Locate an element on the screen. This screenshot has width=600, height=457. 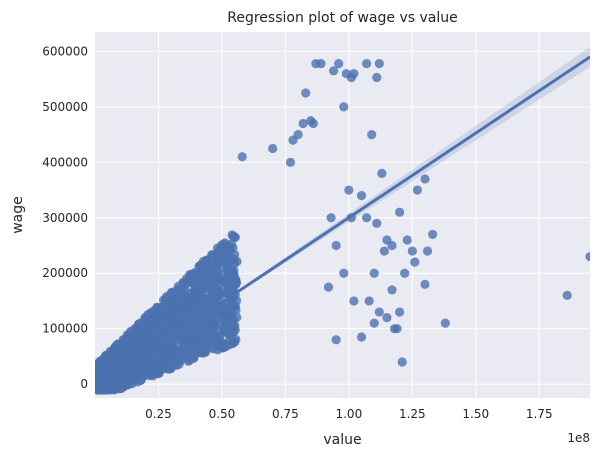
y-tick-label: 300000 is located at coordinates (65, 218).